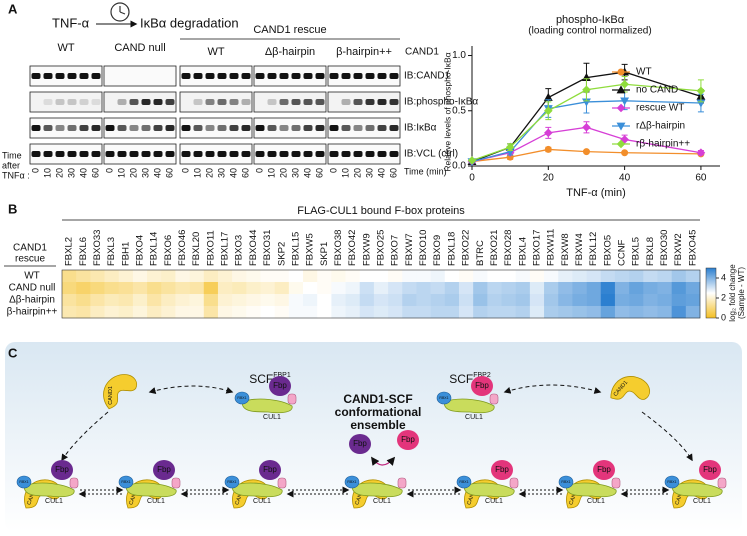  I want to click on time-point: 10, so click(345, 173).